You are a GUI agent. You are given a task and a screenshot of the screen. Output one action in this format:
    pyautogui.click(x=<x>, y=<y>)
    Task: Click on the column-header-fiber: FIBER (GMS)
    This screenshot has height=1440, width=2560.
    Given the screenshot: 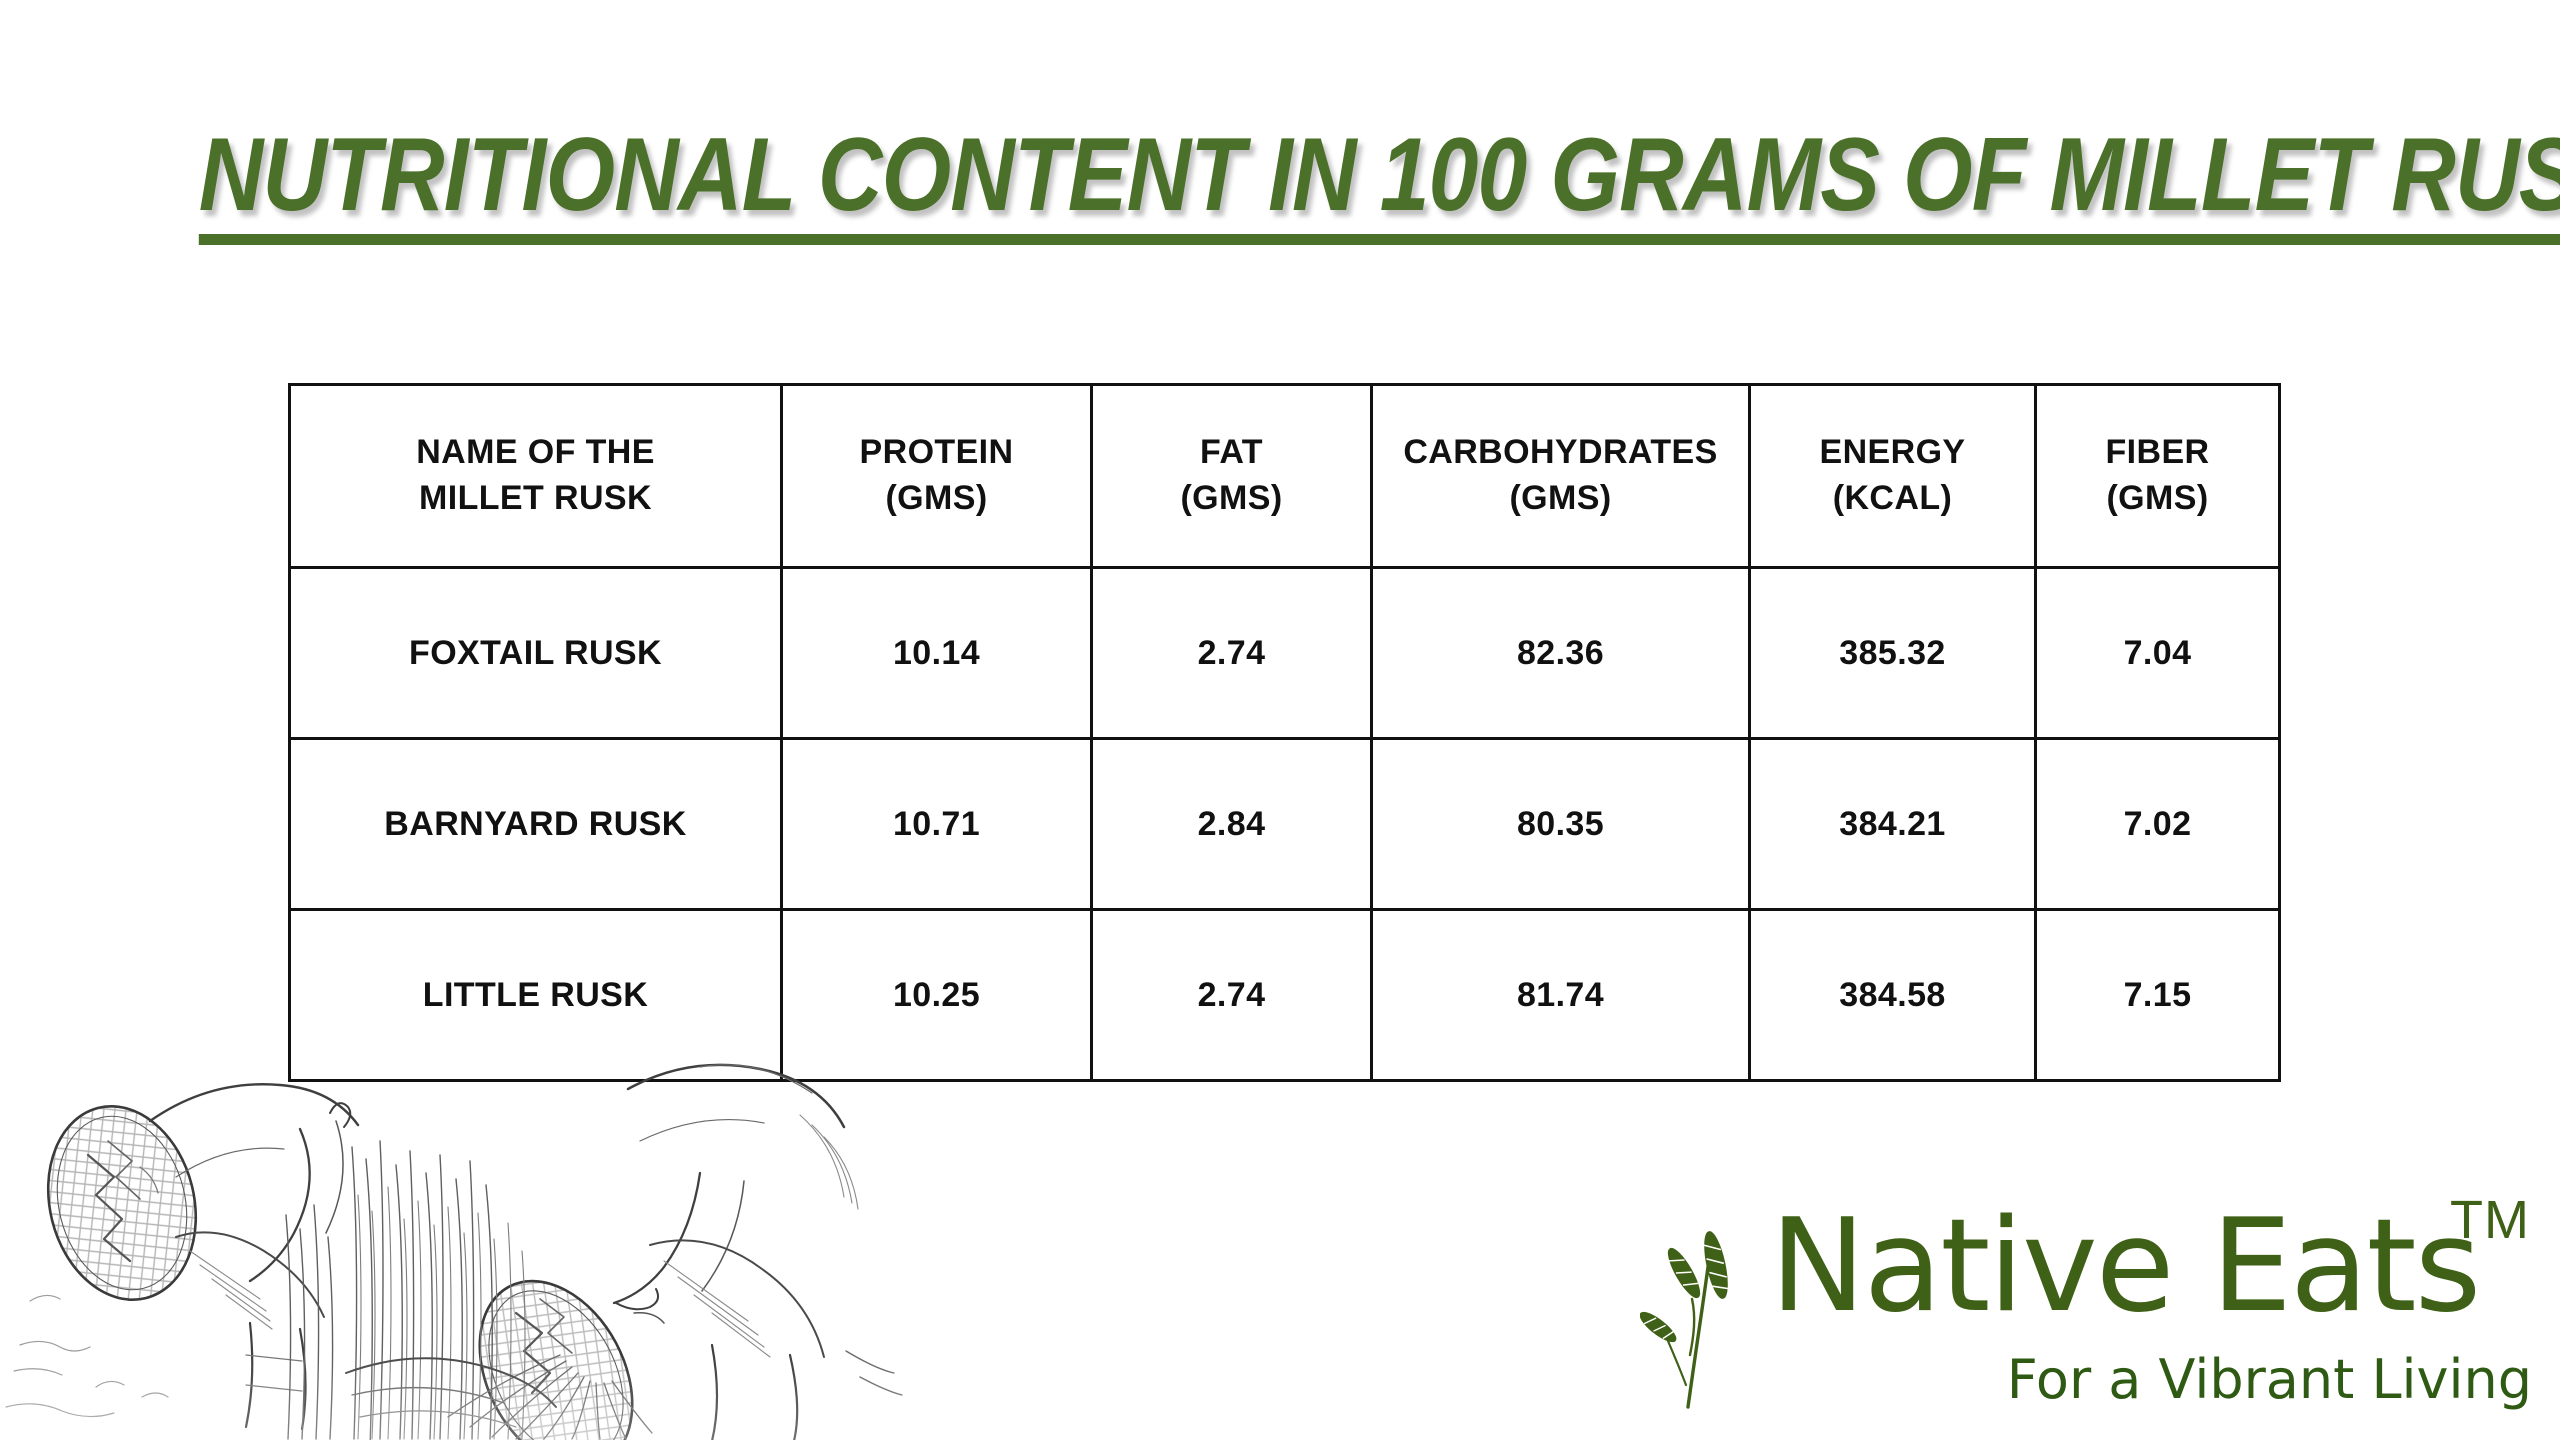 What is the action you would take?
    pyautogui.click(x=2157, y=476)
    